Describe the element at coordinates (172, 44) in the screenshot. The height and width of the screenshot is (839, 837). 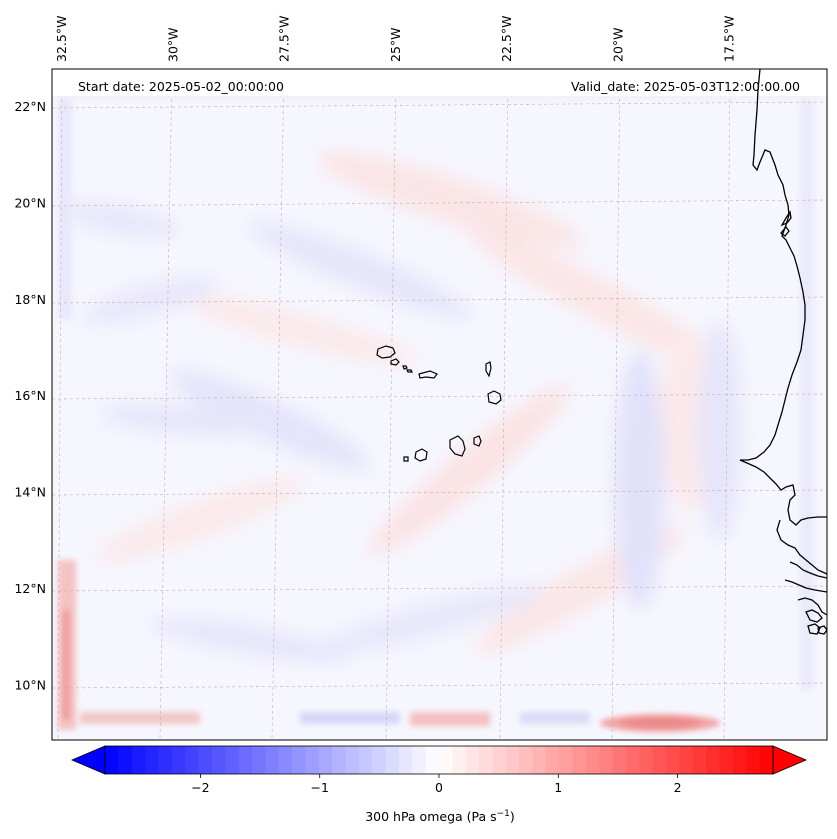
I see `lon-label: 30°W` at that location.